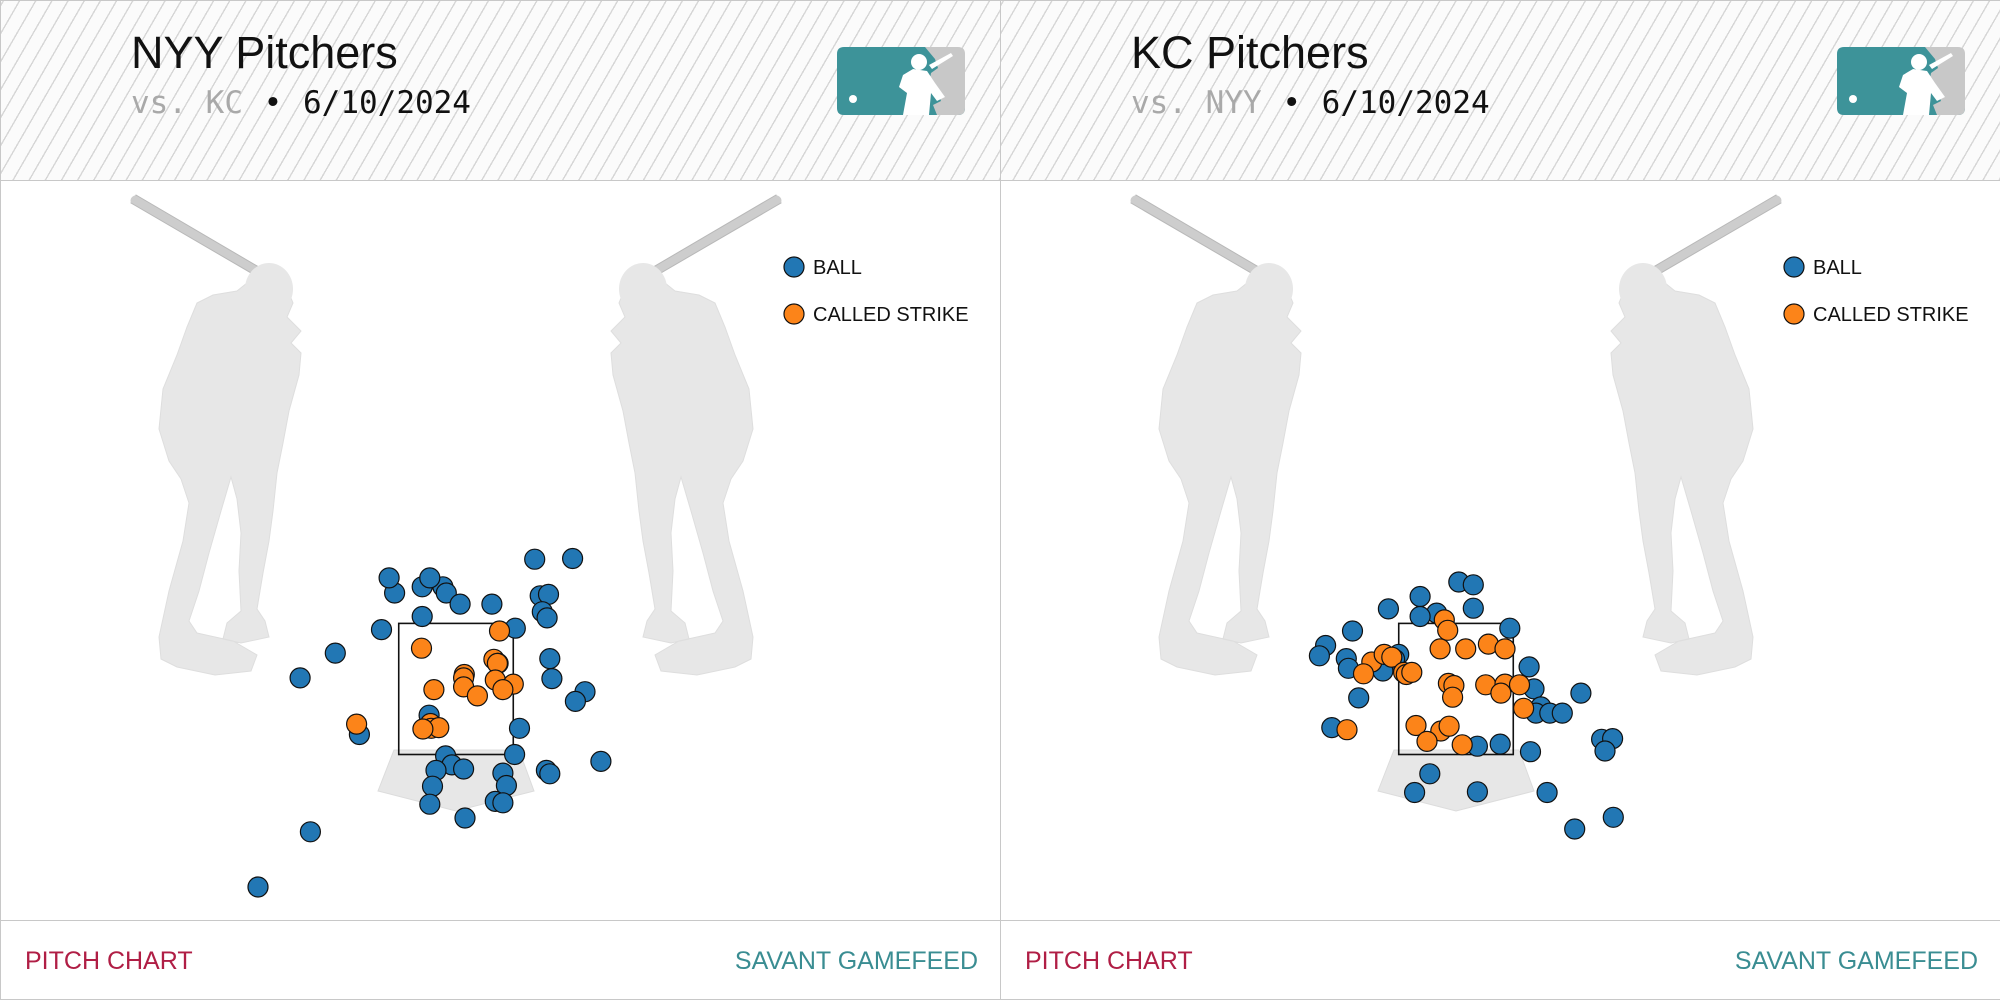 This screenshot has width=2000, height=1000. Describe the element at coordinates (301, 103) in the screenshot. I see `panel-subtitle: vs. KC • 6/10/2024` at that location.